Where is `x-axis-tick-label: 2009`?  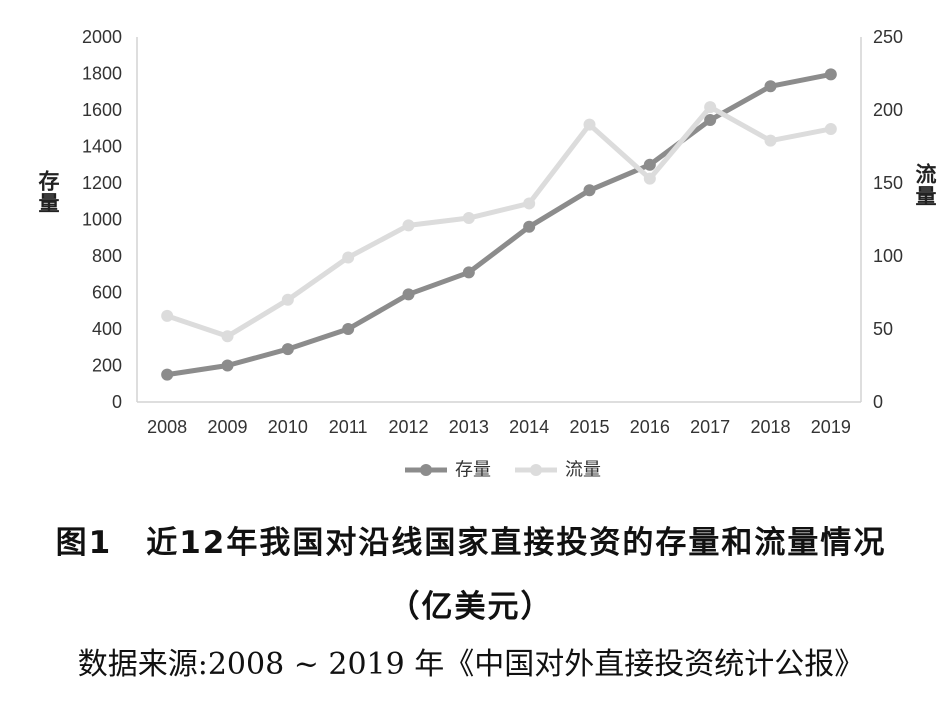
x-axis-tick-label: 2009 is located at coordinates (227, 427).